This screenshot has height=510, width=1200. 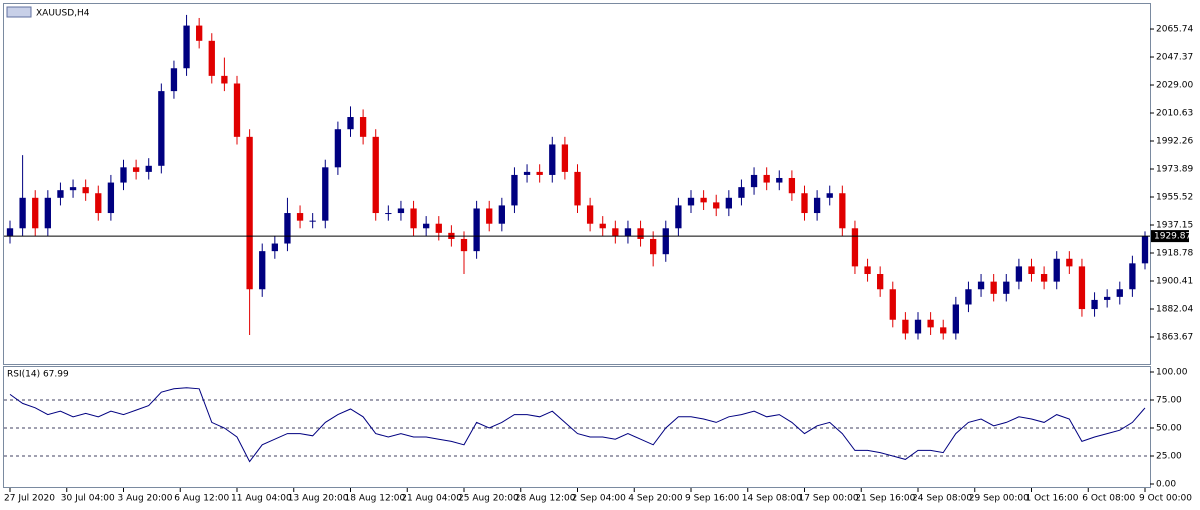 I want to click on current-price-box, so click(x=1170, y=236).